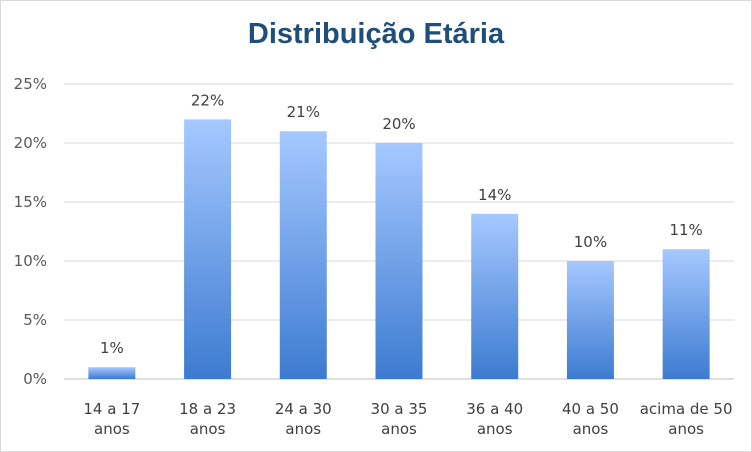 This screenshot has height=452, width=752. What do you see at coordinates (303, 112) in the screenshot?
I see `data-label: 21%` at bounding box center [303, 112].